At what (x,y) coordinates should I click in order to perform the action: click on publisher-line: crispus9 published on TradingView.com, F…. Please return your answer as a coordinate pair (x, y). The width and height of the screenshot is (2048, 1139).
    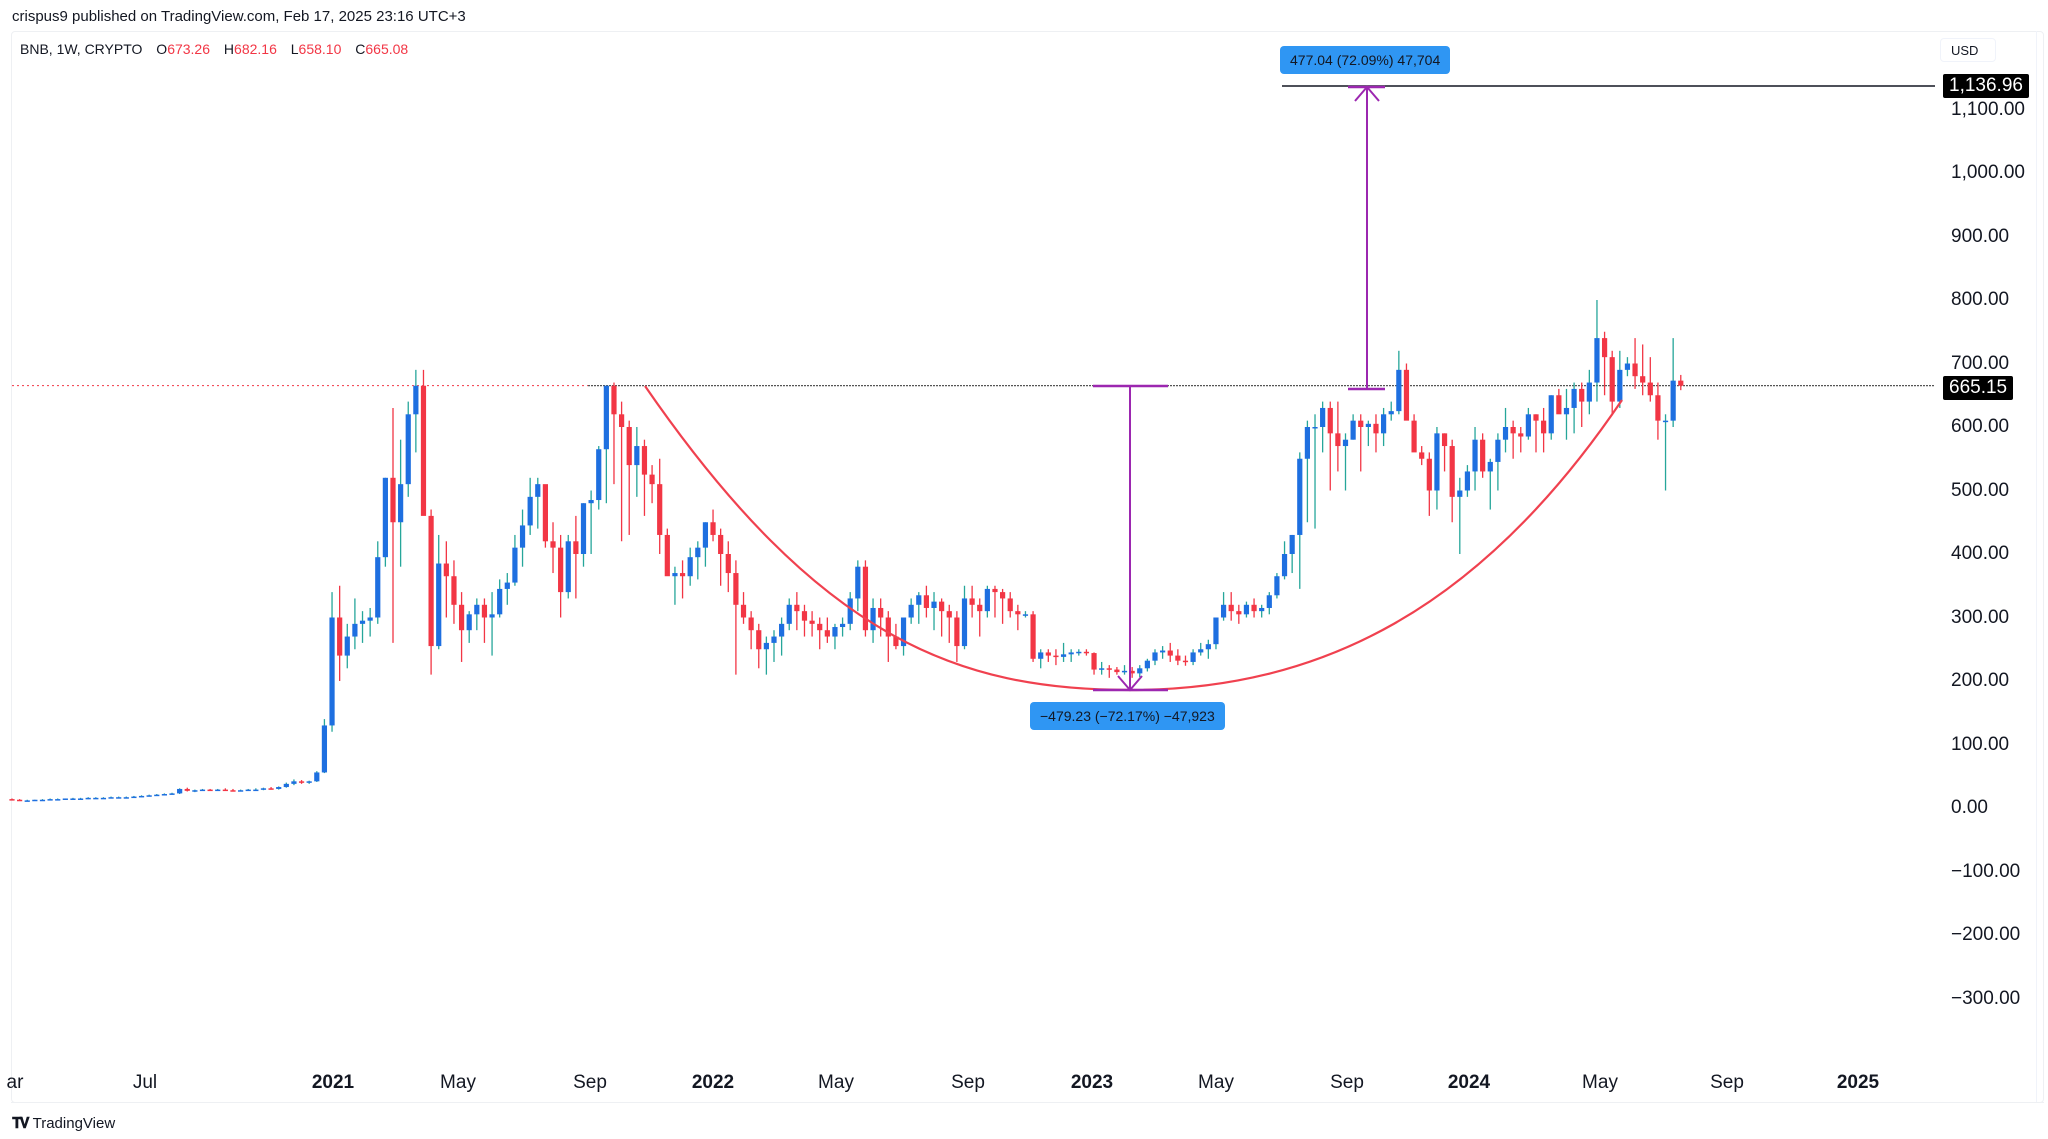
    Looking at the image, I should click on (239, 16).